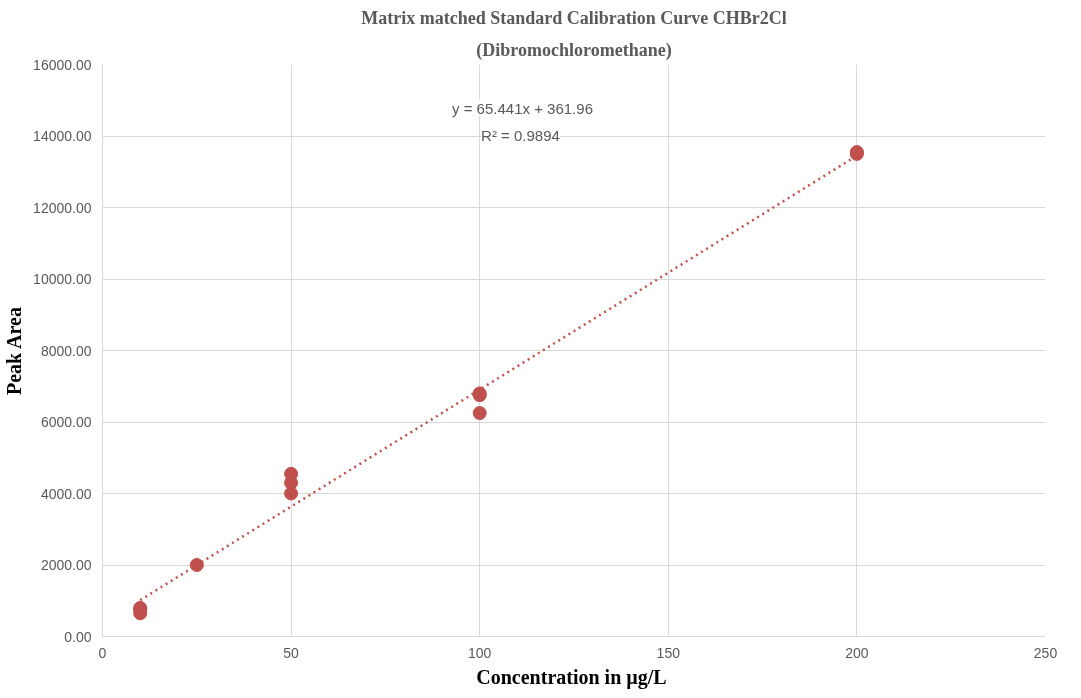 The width and height of the screenshot is (1081, 698). What do you see at coordinates (1045, 652) in the screenshot?
I see `x-tick-label: 250` at bounding box center [1045, 652].